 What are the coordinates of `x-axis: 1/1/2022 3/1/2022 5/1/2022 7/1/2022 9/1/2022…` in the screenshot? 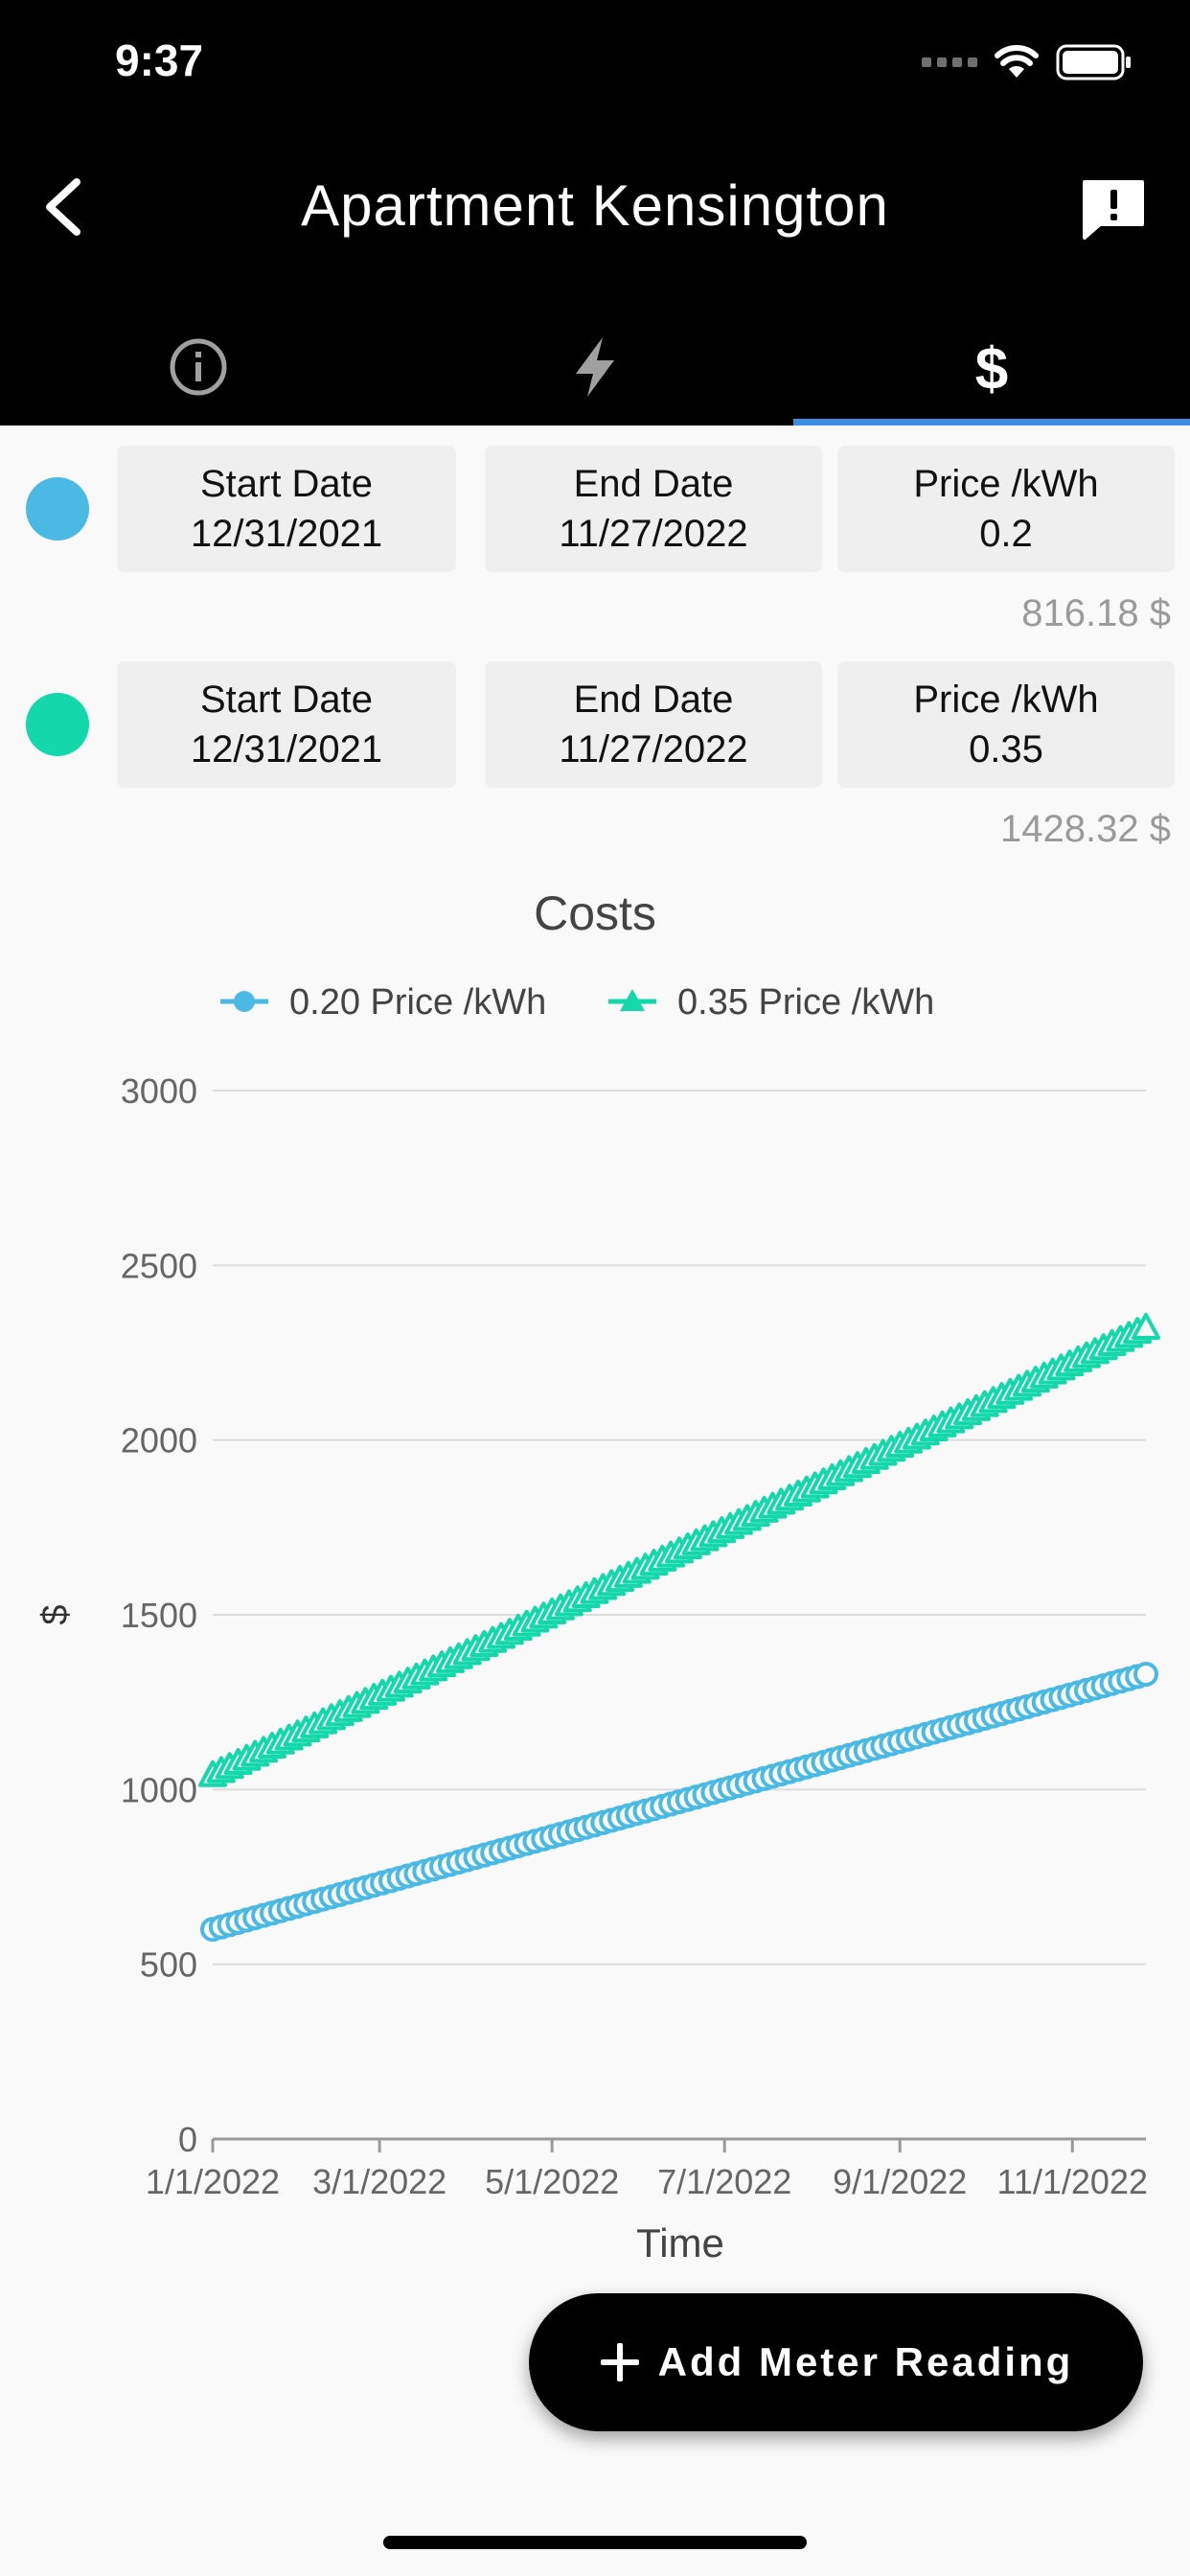 It's located at (647, 2169).